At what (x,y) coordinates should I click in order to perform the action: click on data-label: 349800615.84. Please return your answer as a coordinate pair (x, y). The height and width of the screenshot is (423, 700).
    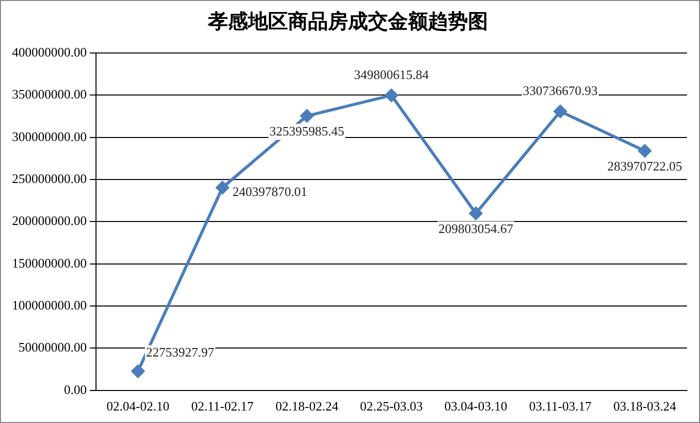
    Looking at the image, I should click on (392, 74).